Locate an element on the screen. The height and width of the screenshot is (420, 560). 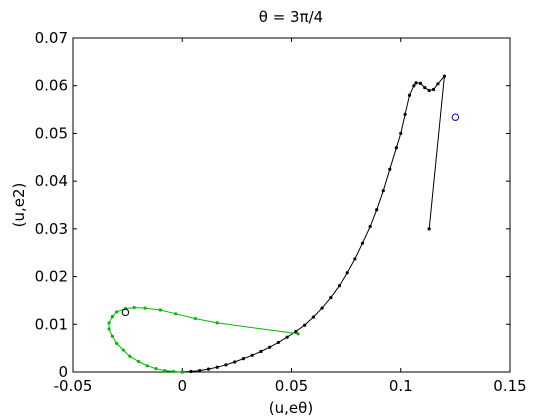
y-tick-label: 0.03 is located at coordinates (51, 229).